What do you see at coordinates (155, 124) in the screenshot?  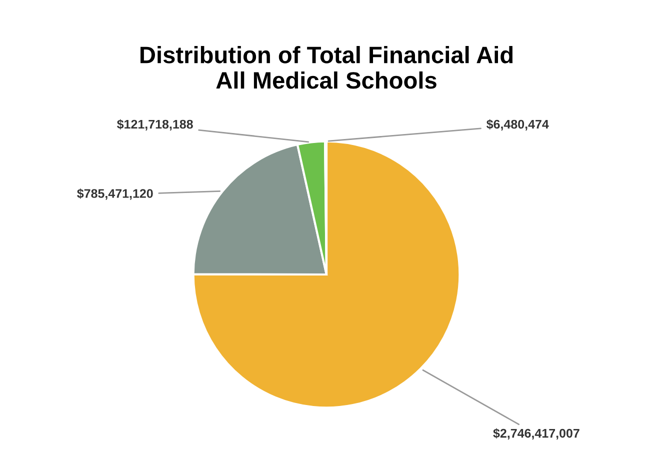 I see `data-label: $121,718,188` at bounding box center [155, 124].